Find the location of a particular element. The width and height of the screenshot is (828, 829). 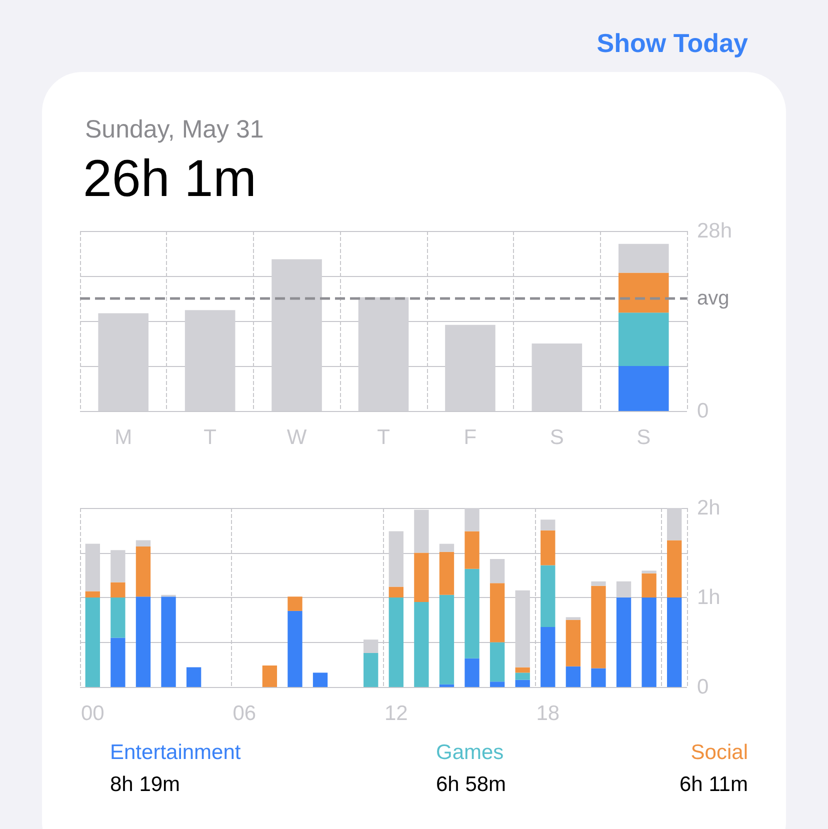

x-tick-label: 18 is located at coordinates (548, 713).